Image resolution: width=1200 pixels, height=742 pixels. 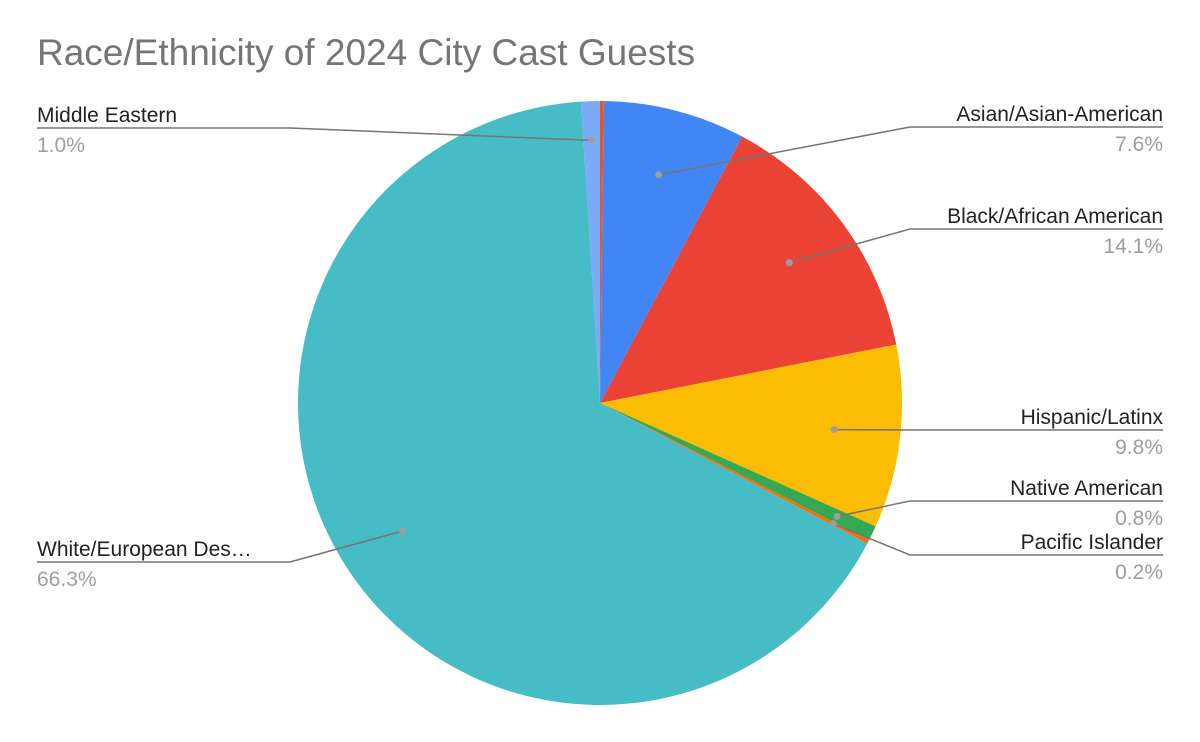 I want to click on pie-slice-pacific-islander, so click(x=735, y=473).